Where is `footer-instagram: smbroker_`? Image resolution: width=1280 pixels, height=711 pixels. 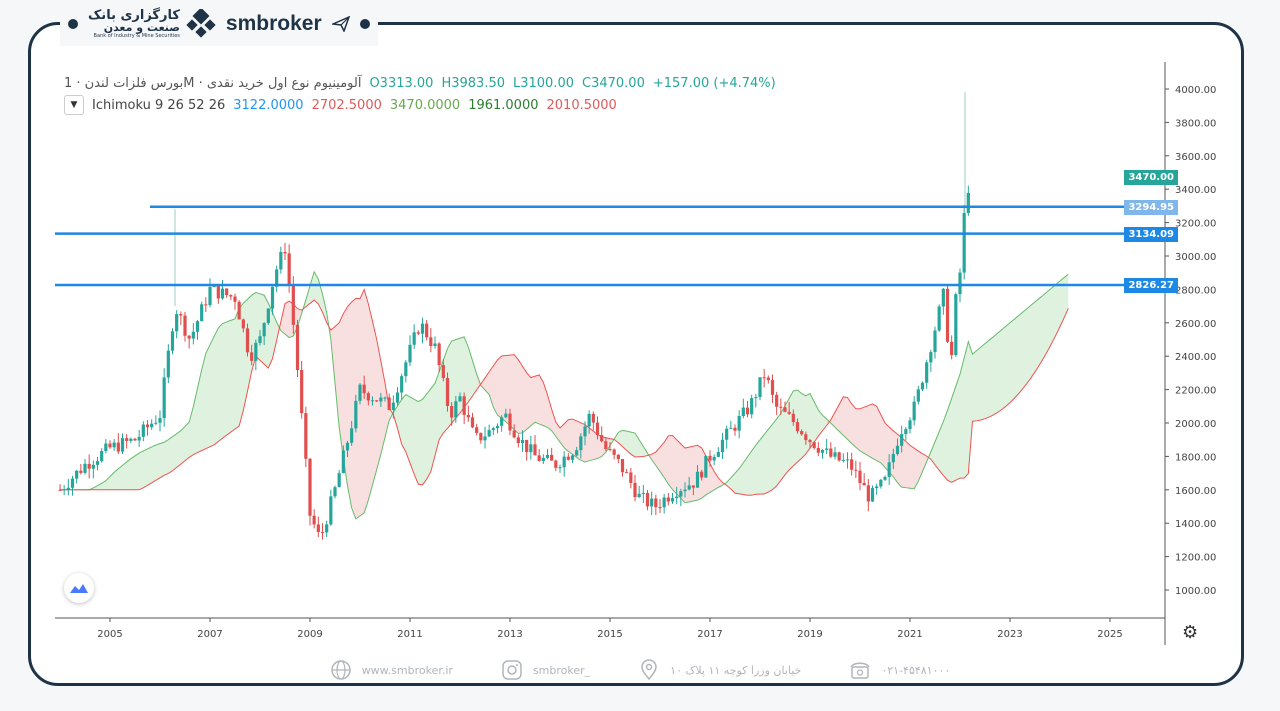 footer-instagram: smbroker_ is located at coordinates (545, 670).